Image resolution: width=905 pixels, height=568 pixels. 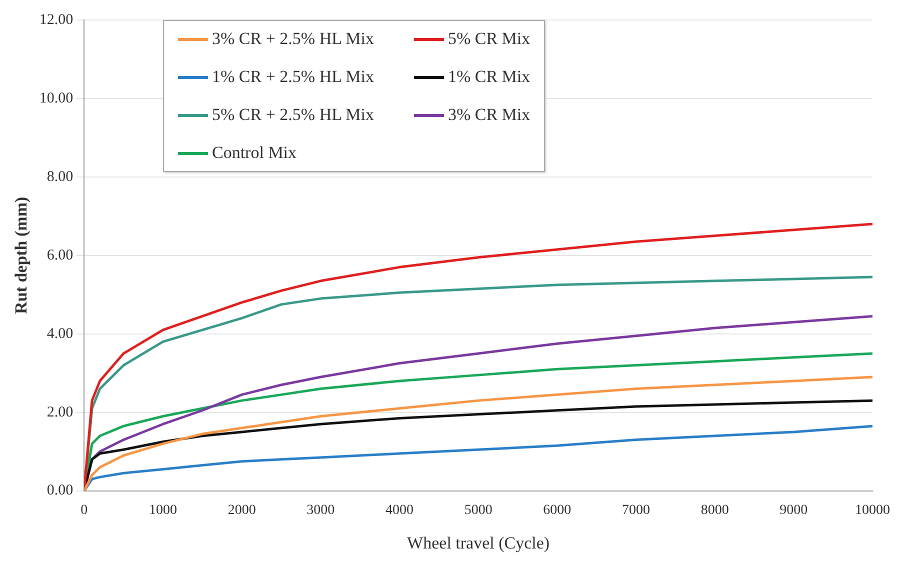 What do you see at coordinates (21, 255) in the screenshot?
I see `y-axis-title: Rut depth (mm)` at bounding box center [21, 255].